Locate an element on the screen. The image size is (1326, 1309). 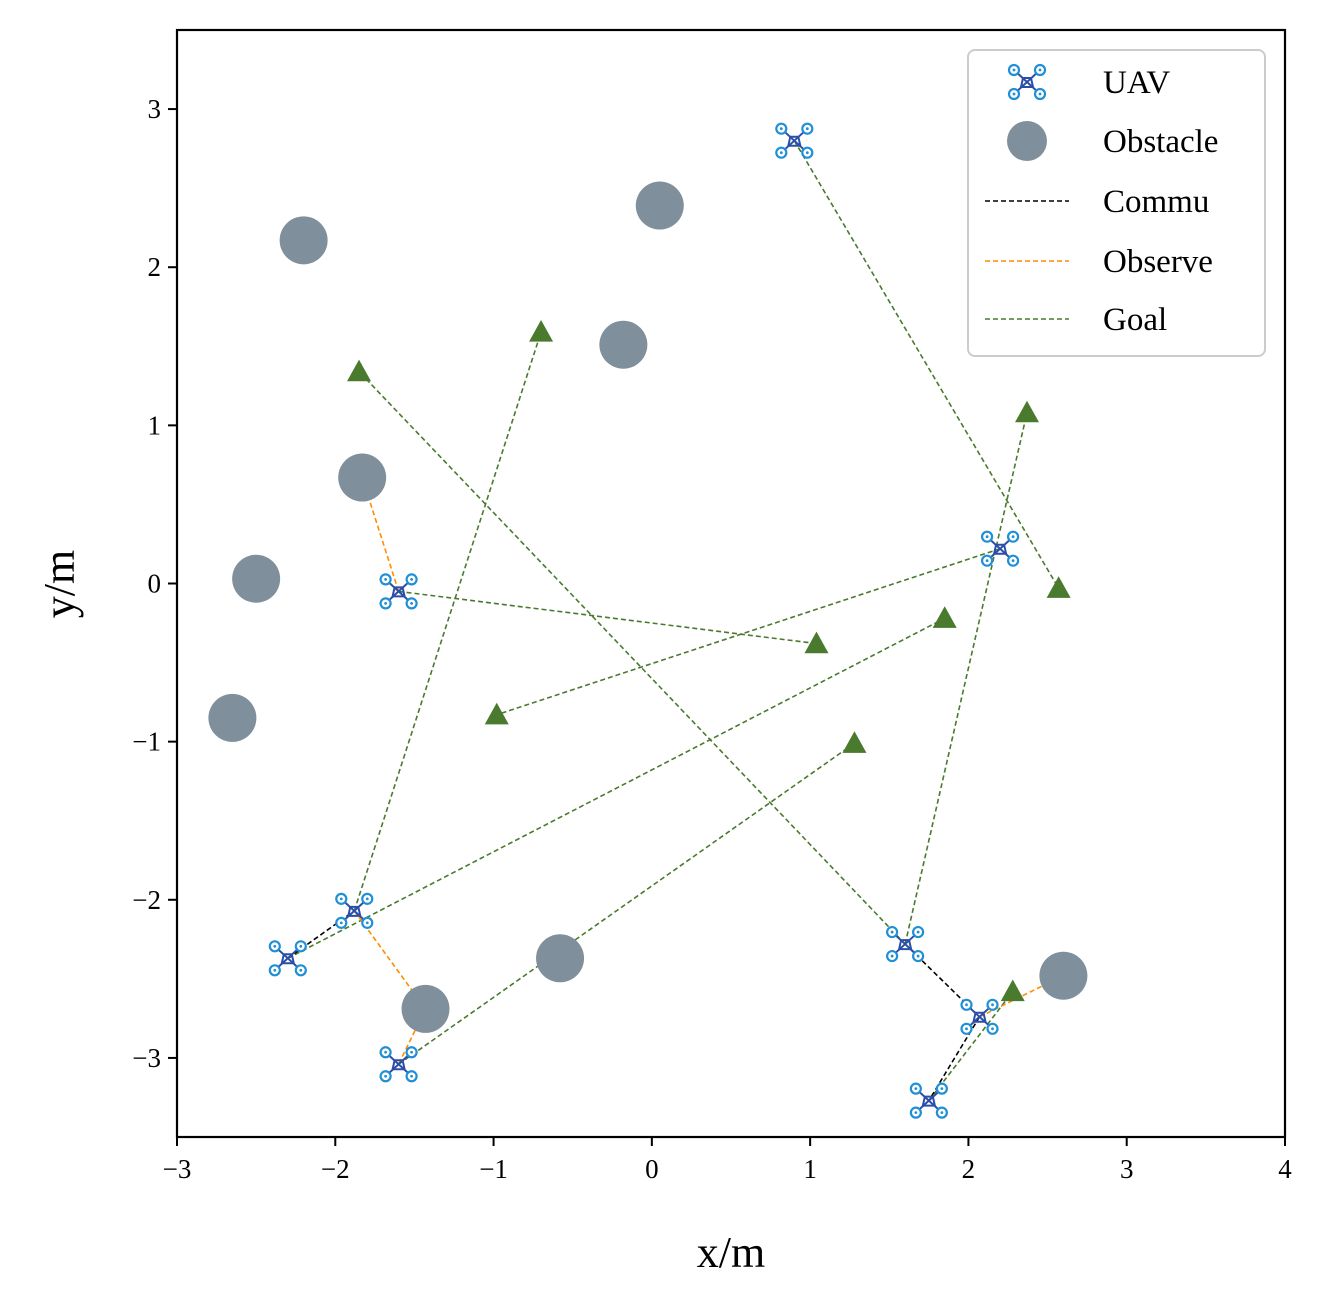
legend-entry-2: Commu is located at coordinates (1097, 202).